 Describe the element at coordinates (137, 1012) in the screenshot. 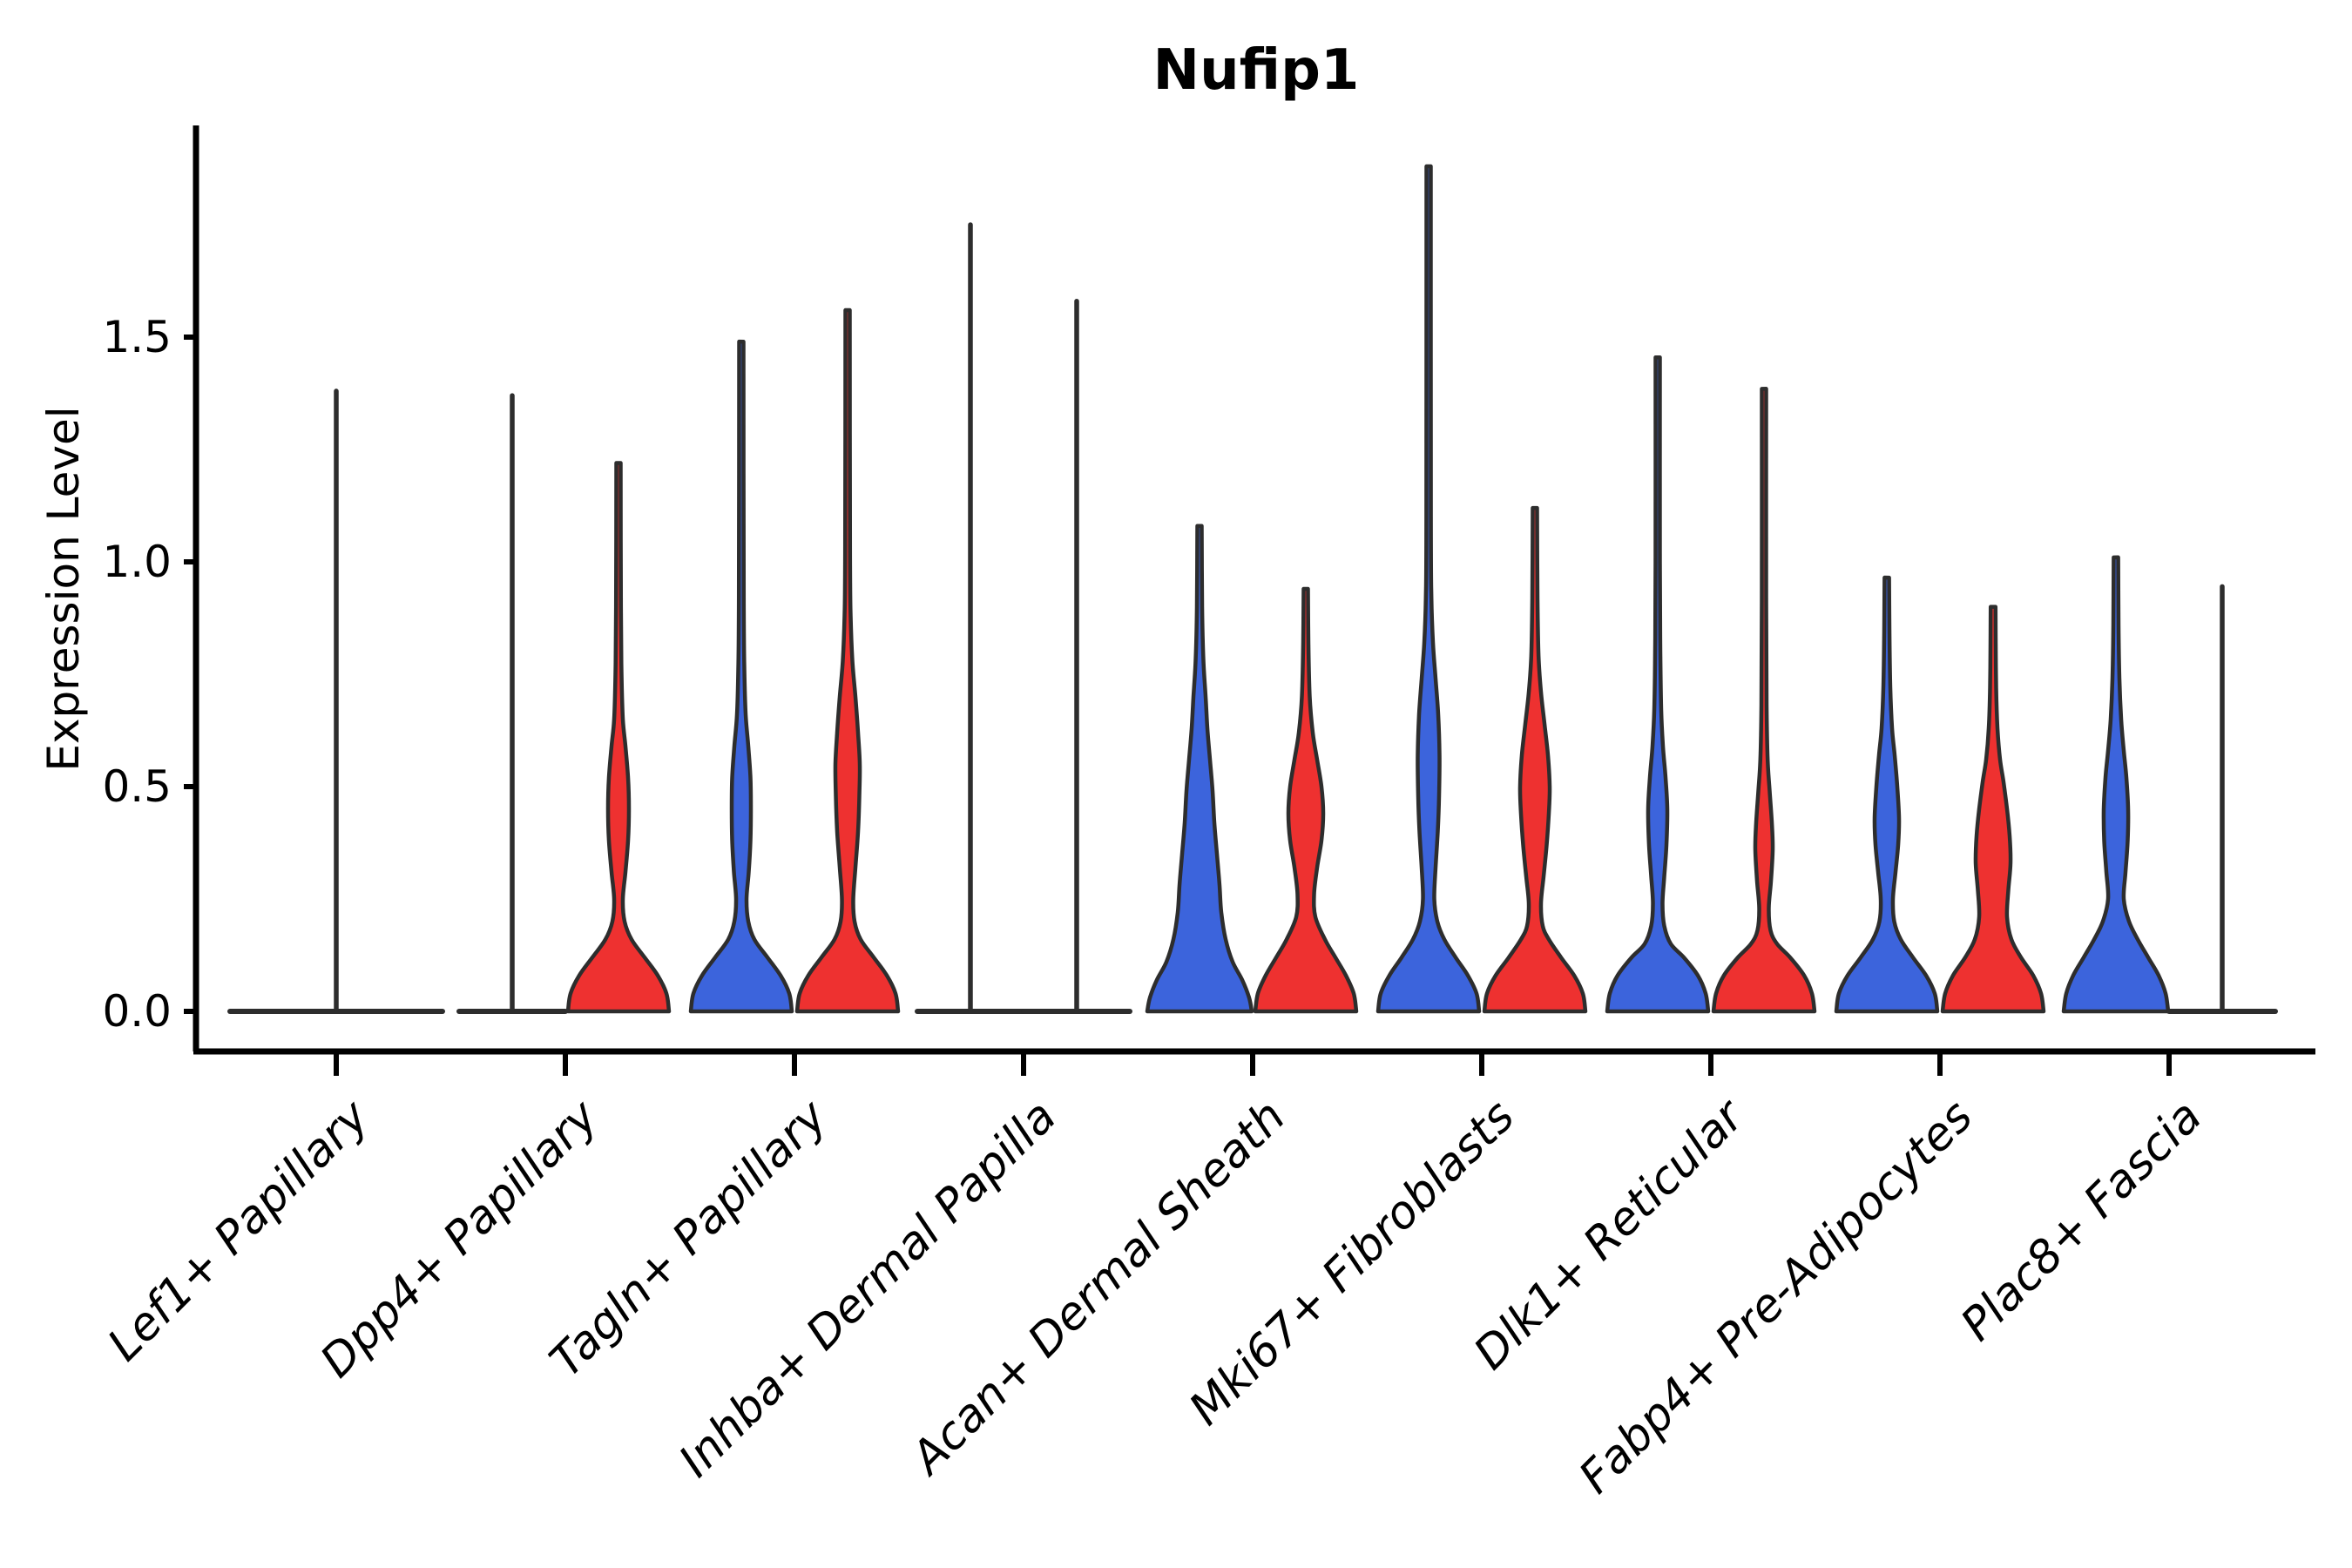

I see `y-tick-label: 0.0` at that location.